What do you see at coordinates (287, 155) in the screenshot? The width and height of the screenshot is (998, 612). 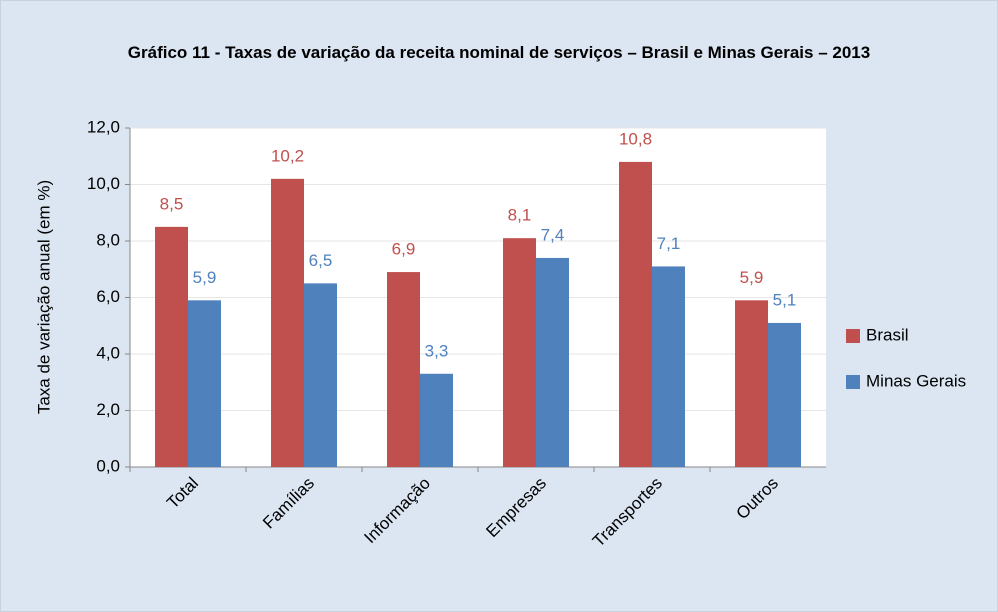 I see `data-label: 10,2` at bounding box center [287, 155].